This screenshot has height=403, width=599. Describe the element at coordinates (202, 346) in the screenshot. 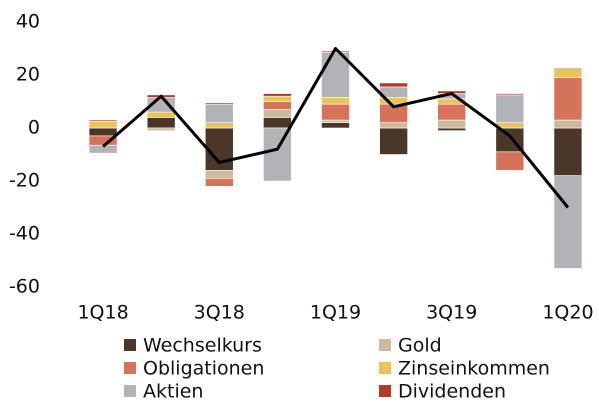

I see `legend-label: Wechselkurs` at that location.